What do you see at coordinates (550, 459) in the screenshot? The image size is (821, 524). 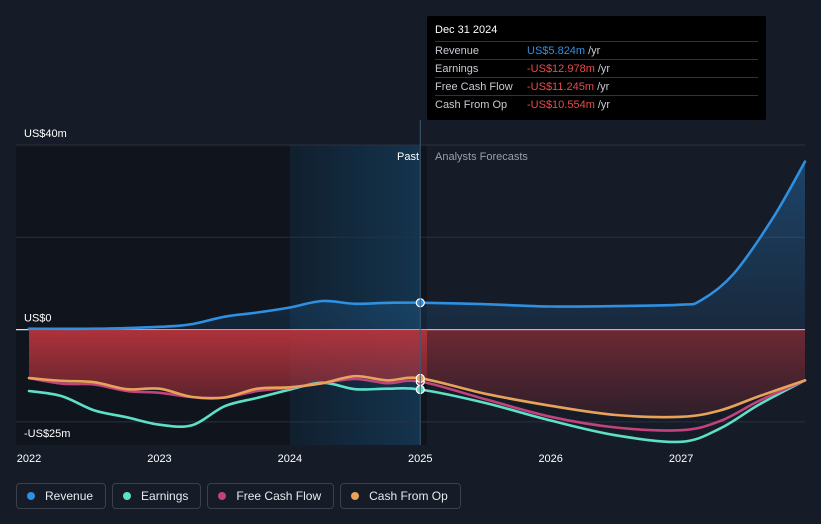 I see `x-tick-label: 2026` at bounding box center [550, 459].